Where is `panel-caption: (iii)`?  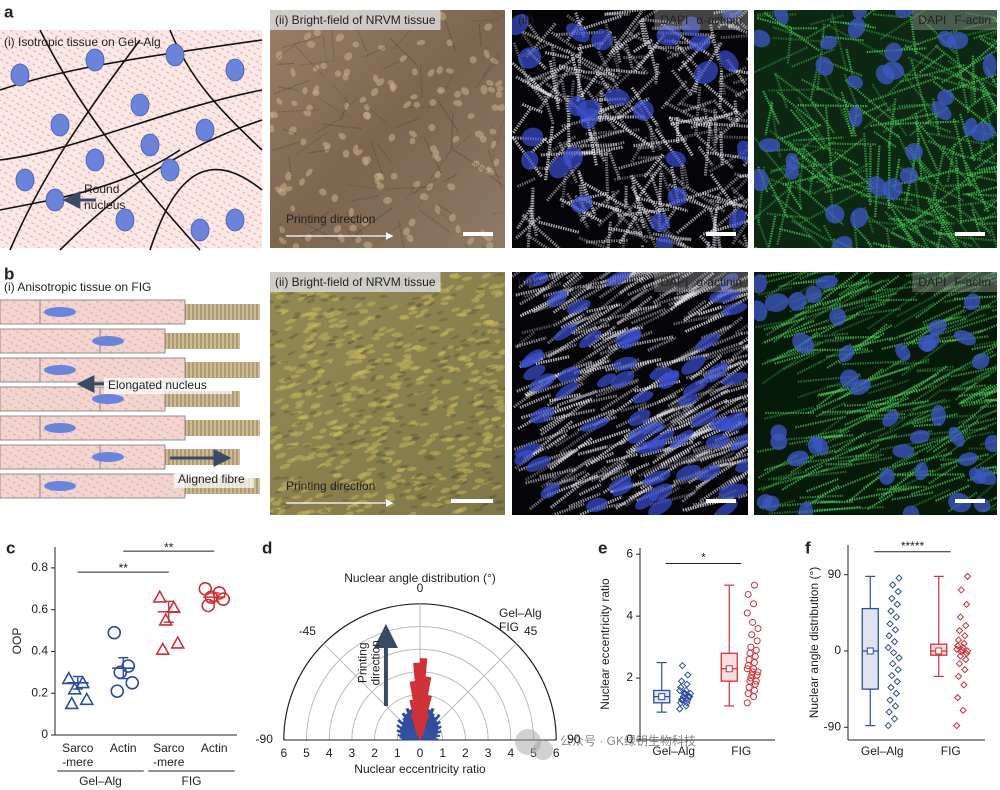 panel-caption: (iii) is located at coordinates (526, 20).